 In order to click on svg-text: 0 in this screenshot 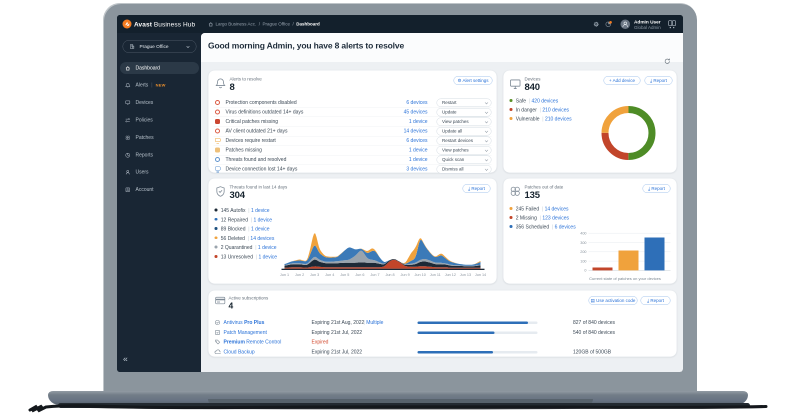, I will do `click(585, 271)`.